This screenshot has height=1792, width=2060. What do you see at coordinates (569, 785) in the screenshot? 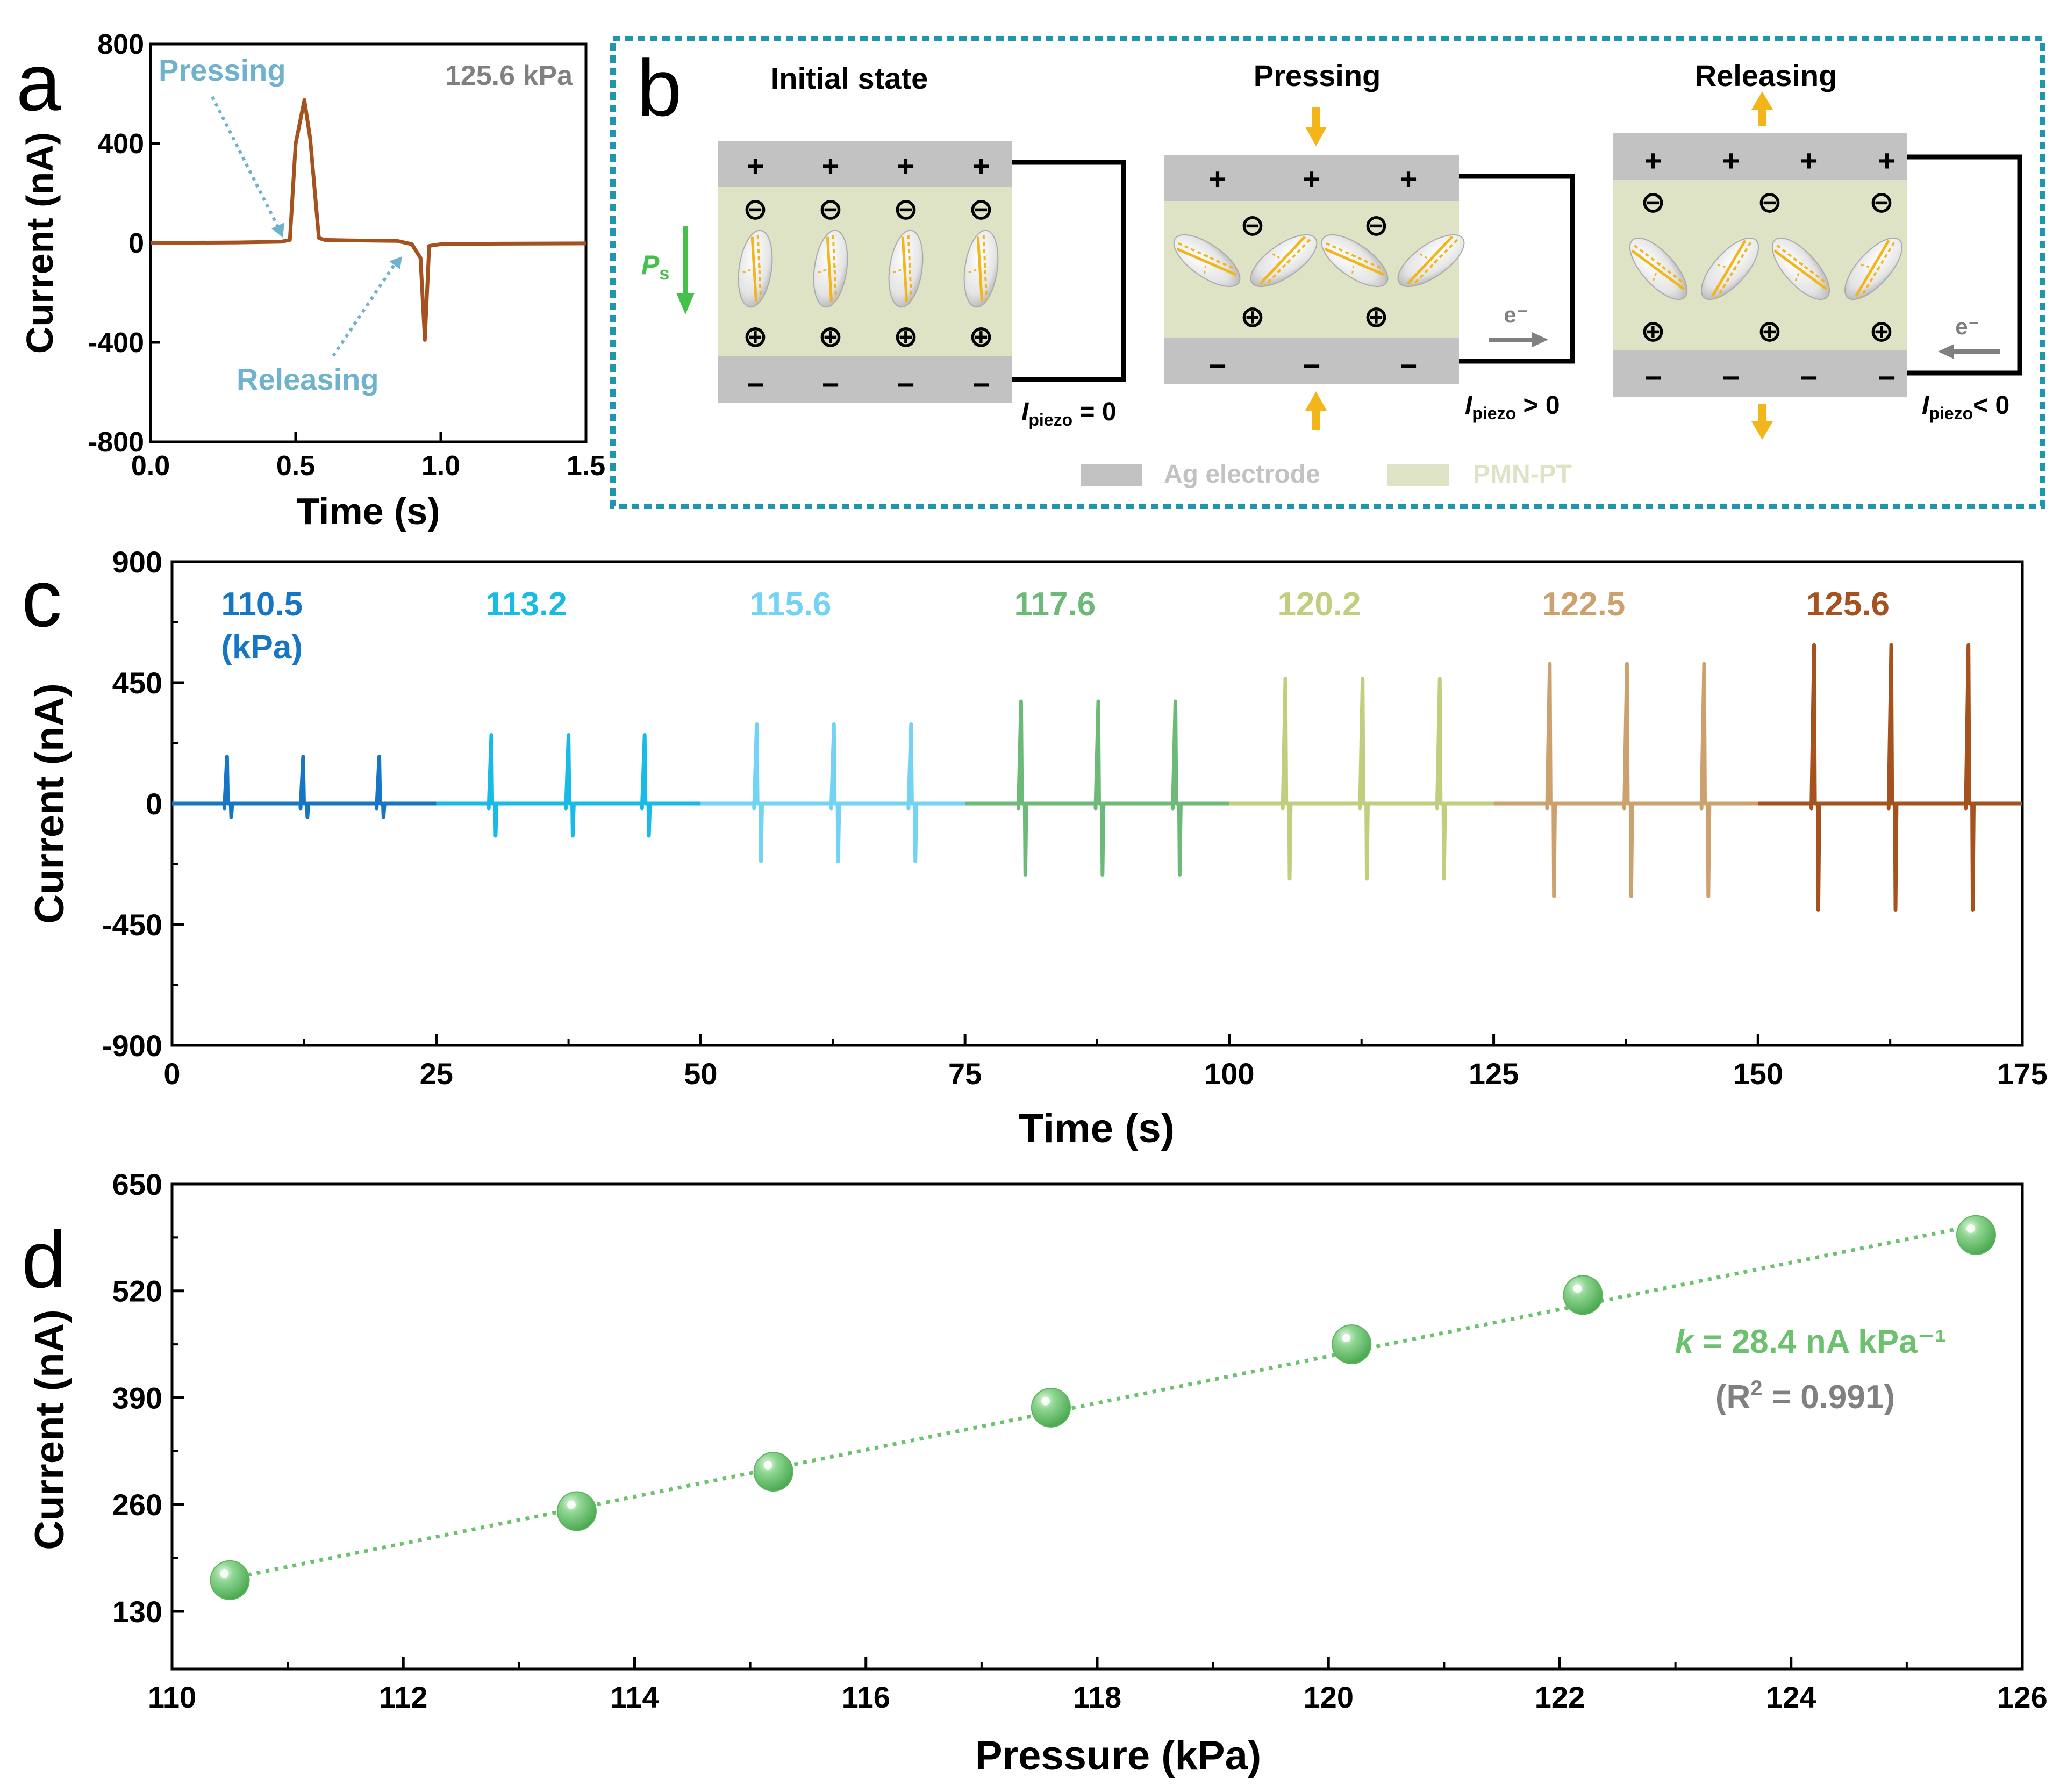
I see `current-trace-113.2` at bounding box center [569, 785].